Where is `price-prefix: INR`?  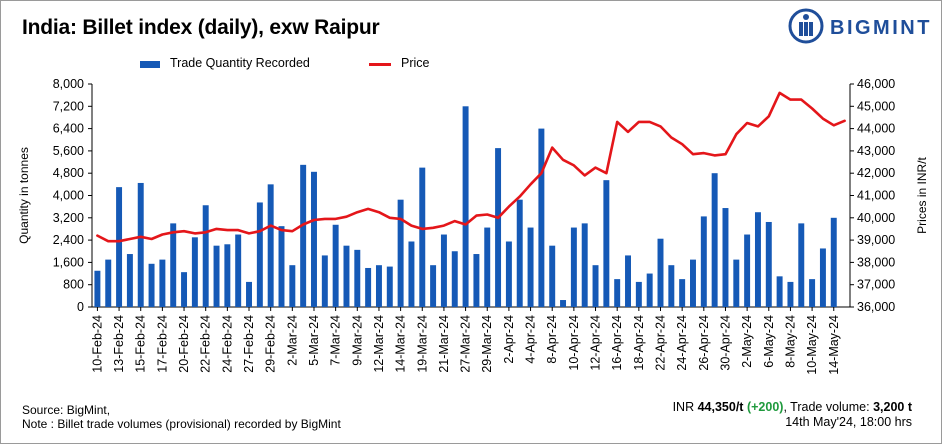 price-prefix: INR is located at coordinates (683, 407).